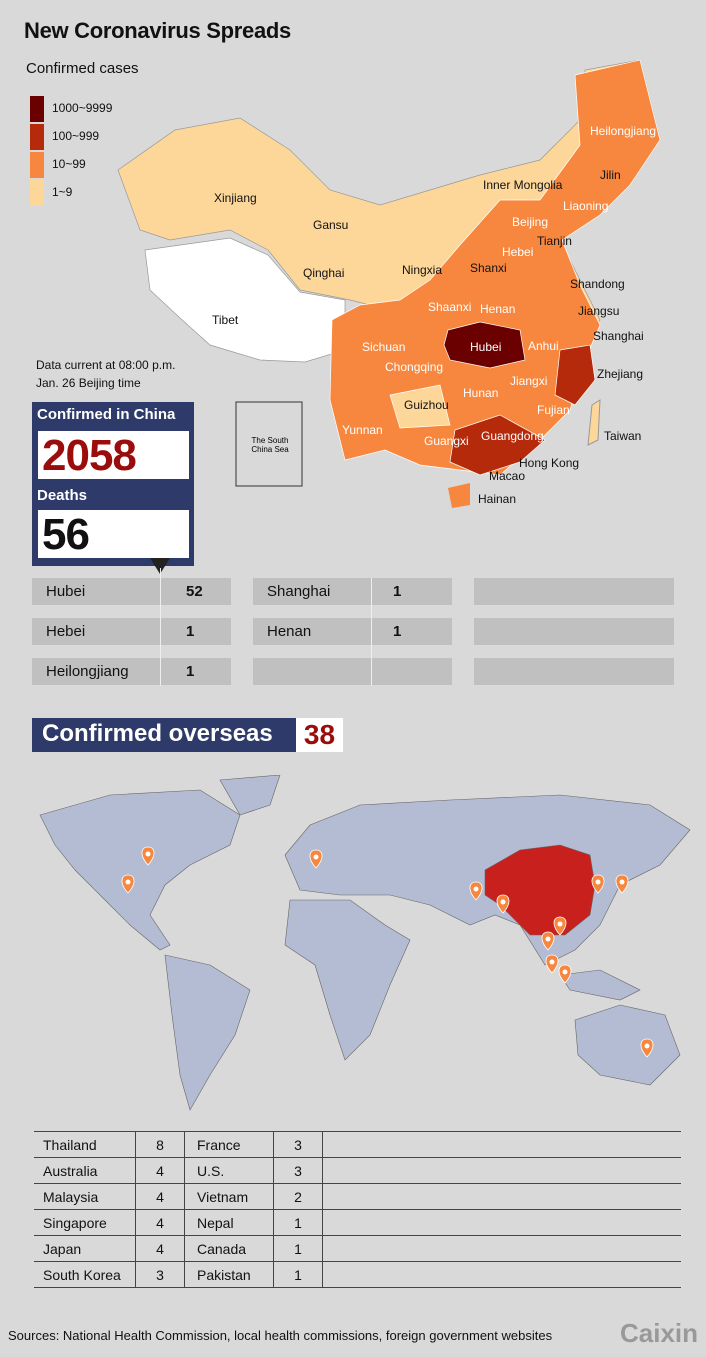 The width and height of the screenshot is (706, 1357). I want to click on province-label: Jiangxi, so click(529, 381).